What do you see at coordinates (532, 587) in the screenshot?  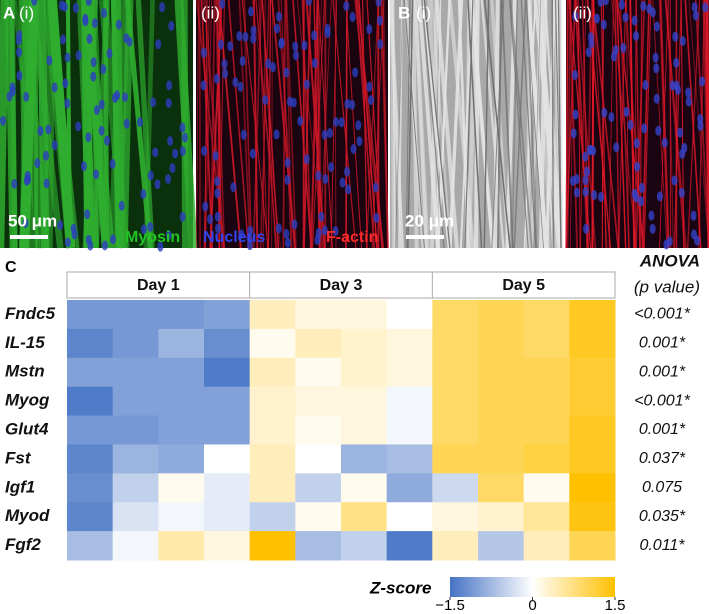 I see `colorbar` at bounding box center [532, 587].